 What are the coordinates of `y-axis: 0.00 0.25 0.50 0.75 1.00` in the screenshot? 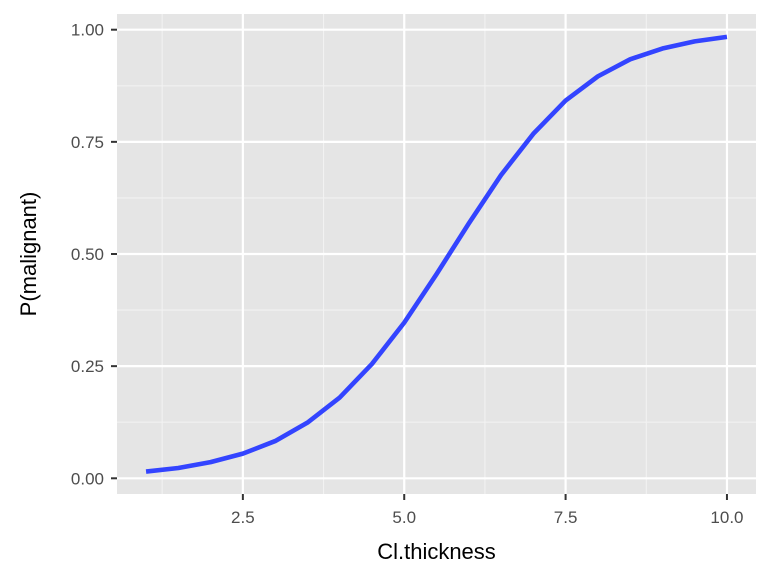 It's located at (94, 254).